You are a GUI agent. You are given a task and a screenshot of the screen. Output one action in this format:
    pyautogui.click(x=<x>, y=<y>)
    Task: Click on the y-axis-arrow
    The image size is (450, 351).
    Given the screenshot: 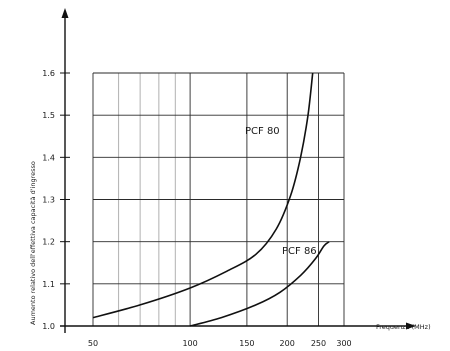 What is the action you would take?
    pyautogui.click(x=65, y=13)
    